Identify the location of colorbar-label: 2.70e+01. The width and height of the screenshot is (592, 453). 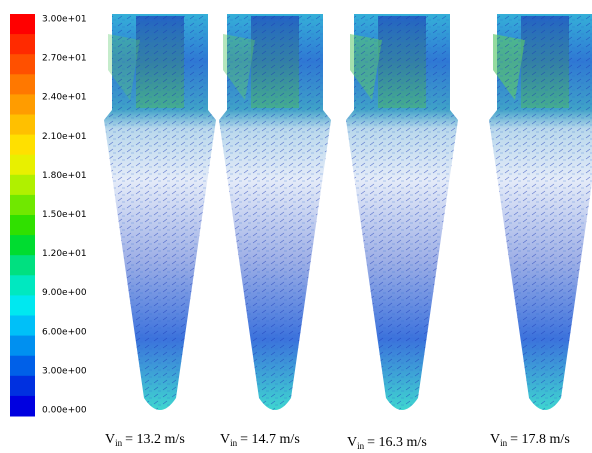
(64, 59).